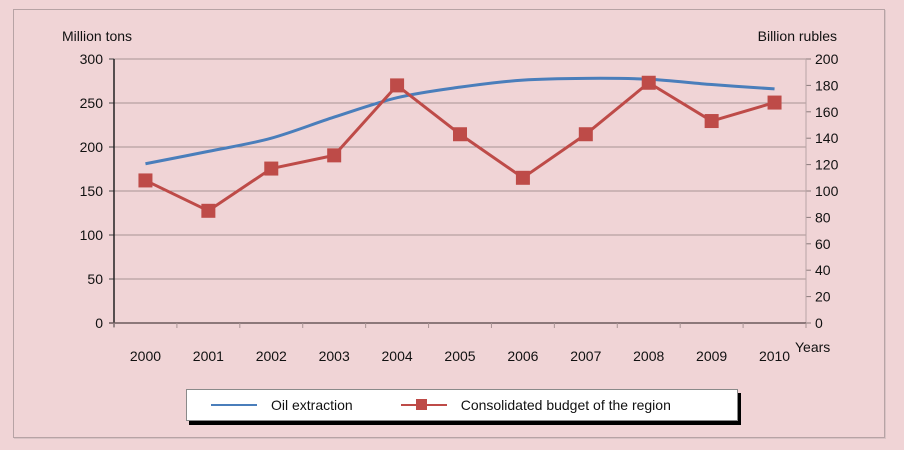 The height and width of the screenshot is (450, 904). I want to click on y2-tick-label: 120, so click(827, 165).